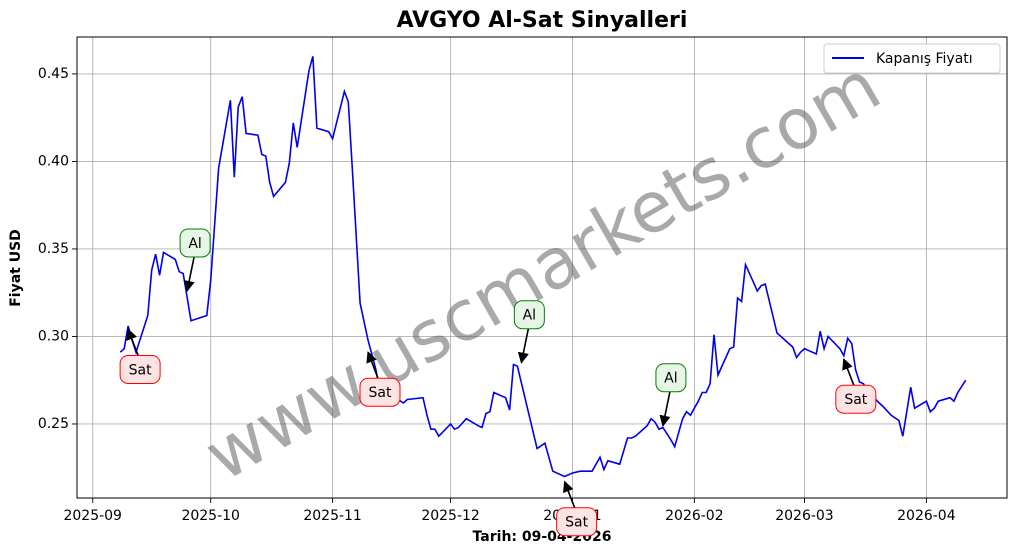  I want to click on y-tick-label: 0.30, so click(53, 336).